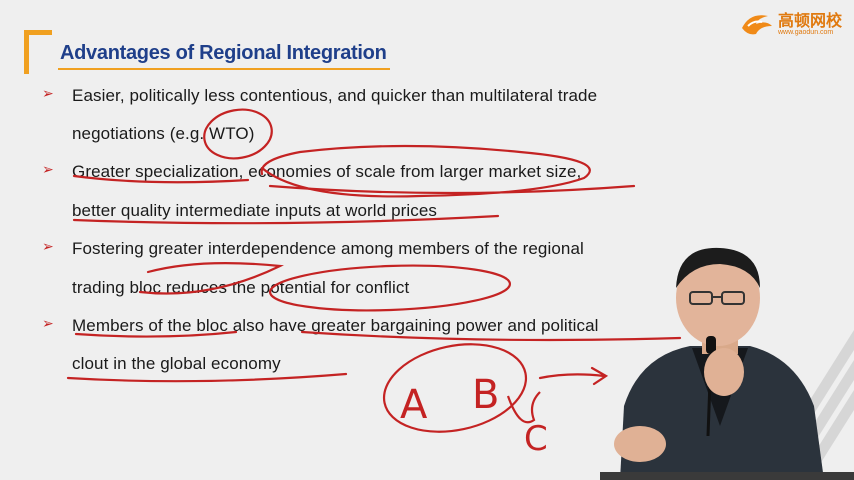 Image resolution: width=854 pixels, height=480 pixels. Describe the element at coordinates (536, 439) in the screenshot. I see `handwritten-c: C` at that location.